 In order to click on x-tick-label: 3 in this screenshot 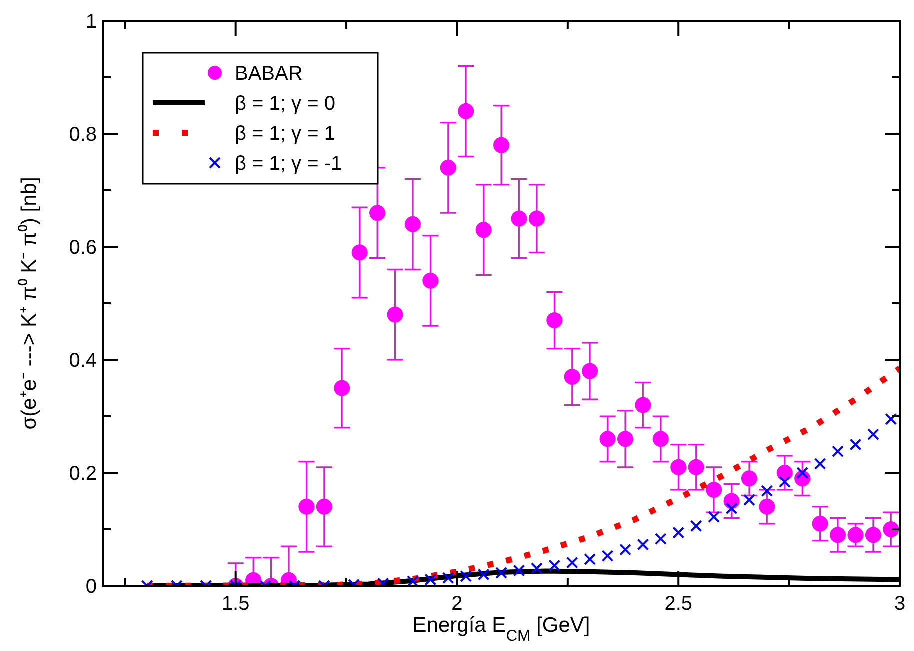, I will do `click(900, 604)`.